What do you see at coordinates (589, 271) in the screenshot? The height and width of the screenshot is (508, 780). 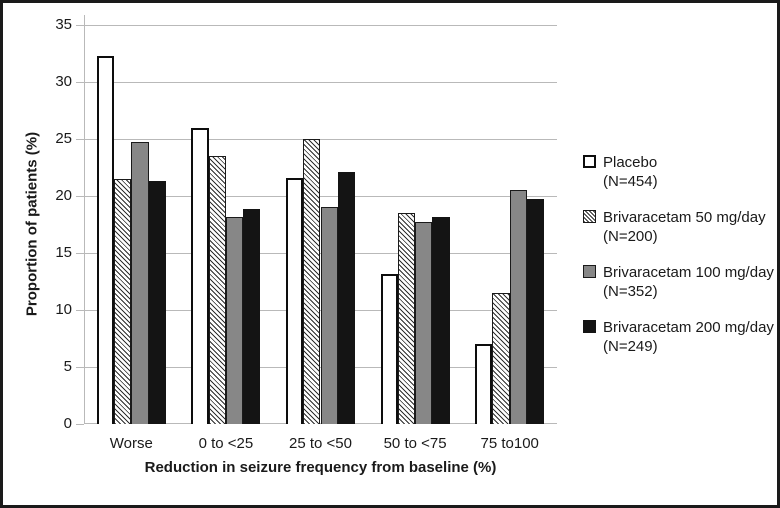 I see `legend-swatch-gray-icon` at bounding box center [589, 271].